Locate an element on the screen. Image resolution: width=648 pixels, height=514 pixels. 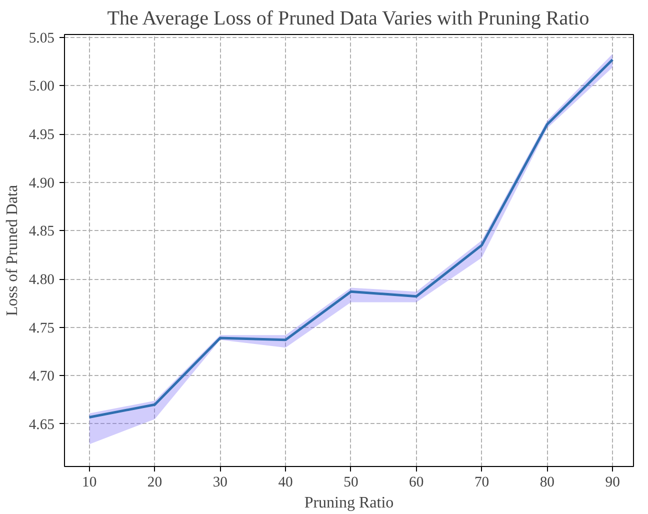
x-tick-label: 90 is located at coordinates (612, 482).